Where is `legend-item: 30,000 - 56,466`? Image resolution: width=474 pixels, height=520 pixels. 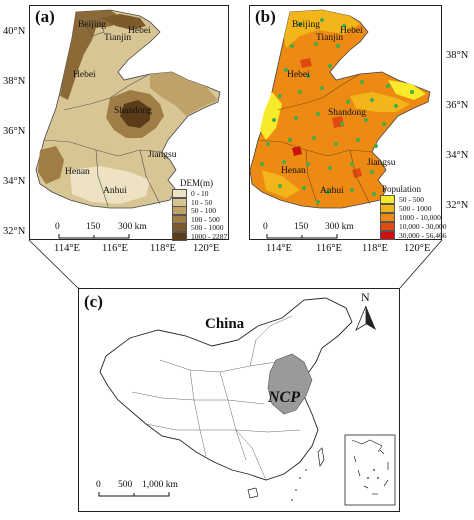
legend-item: 30,000 - 56,466 is located at coordinates (413, 235).